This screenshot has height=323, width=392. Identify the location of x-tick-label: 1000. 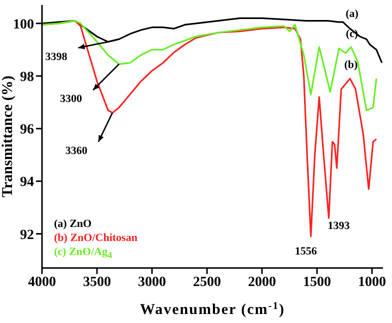
(372, 282).